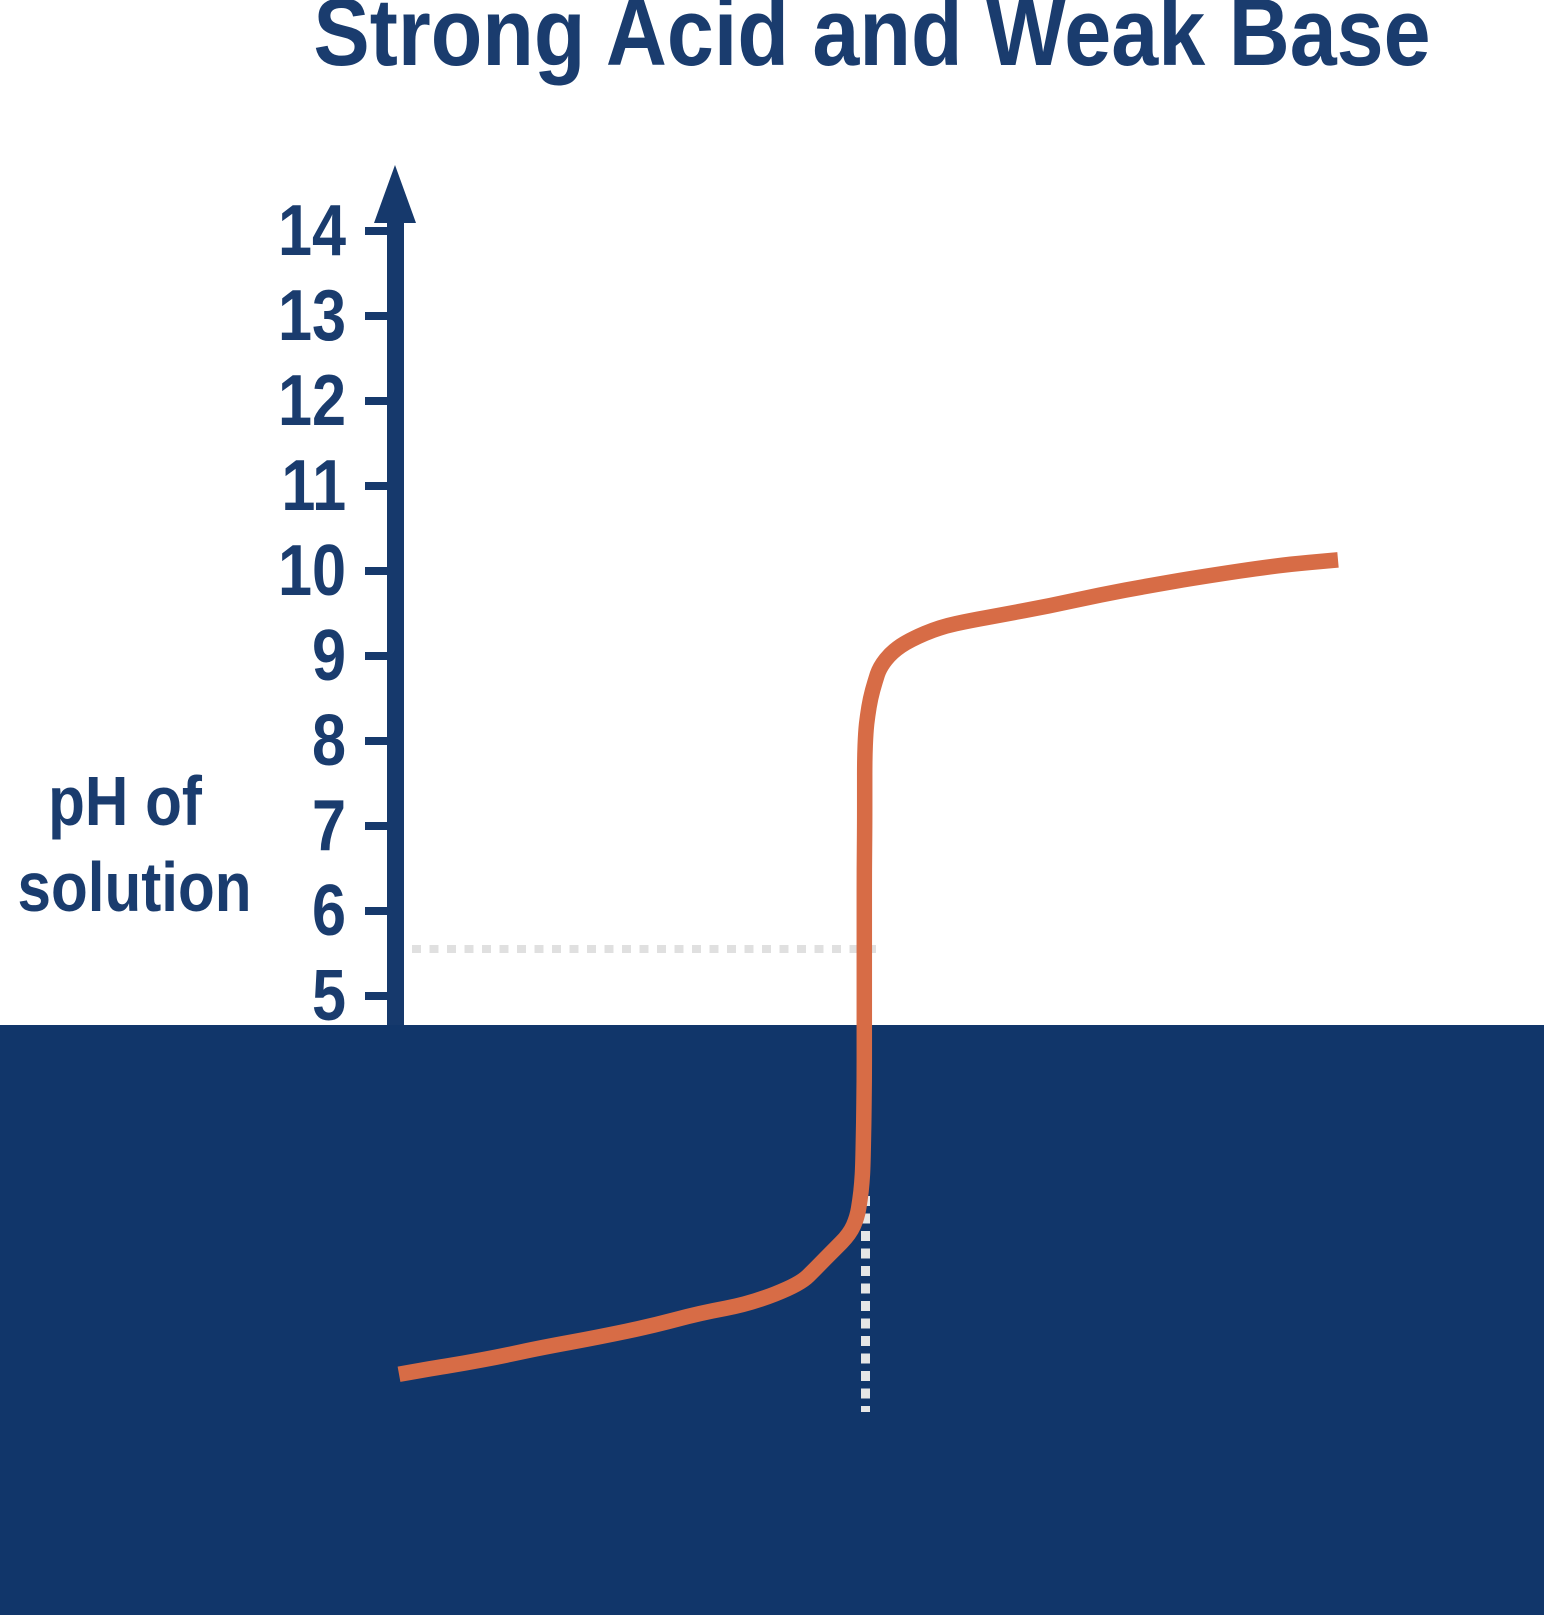 The image size is (1544, 1615). I want to click on y-axis-tick-label: 5, so click(328, 996).